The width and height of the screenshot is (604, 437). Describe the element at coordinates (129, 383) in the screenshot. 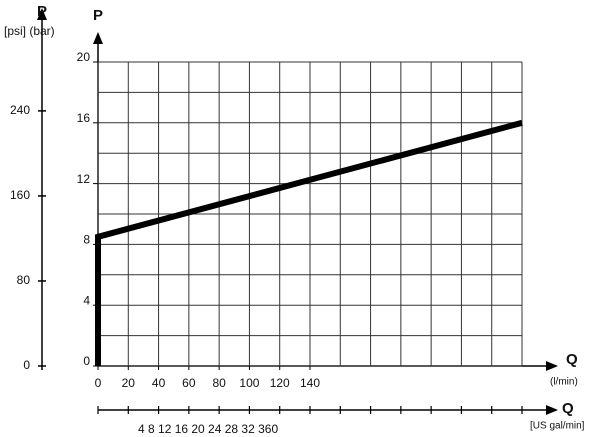

I see `x-tick-label: 20` at that location.